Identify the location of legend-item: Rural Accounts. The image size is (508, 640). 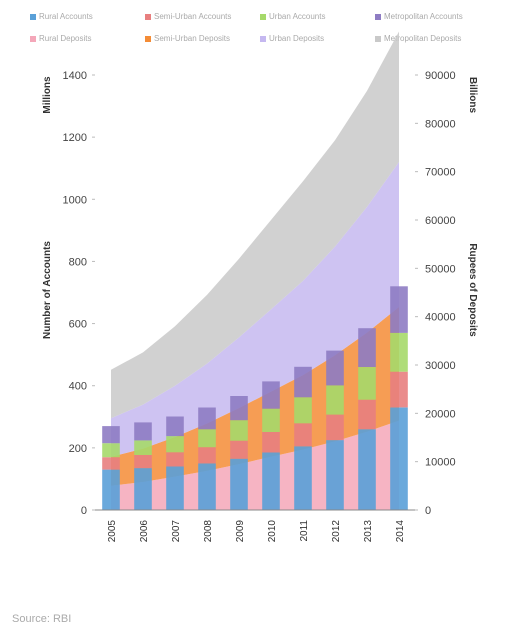
(61, 16).